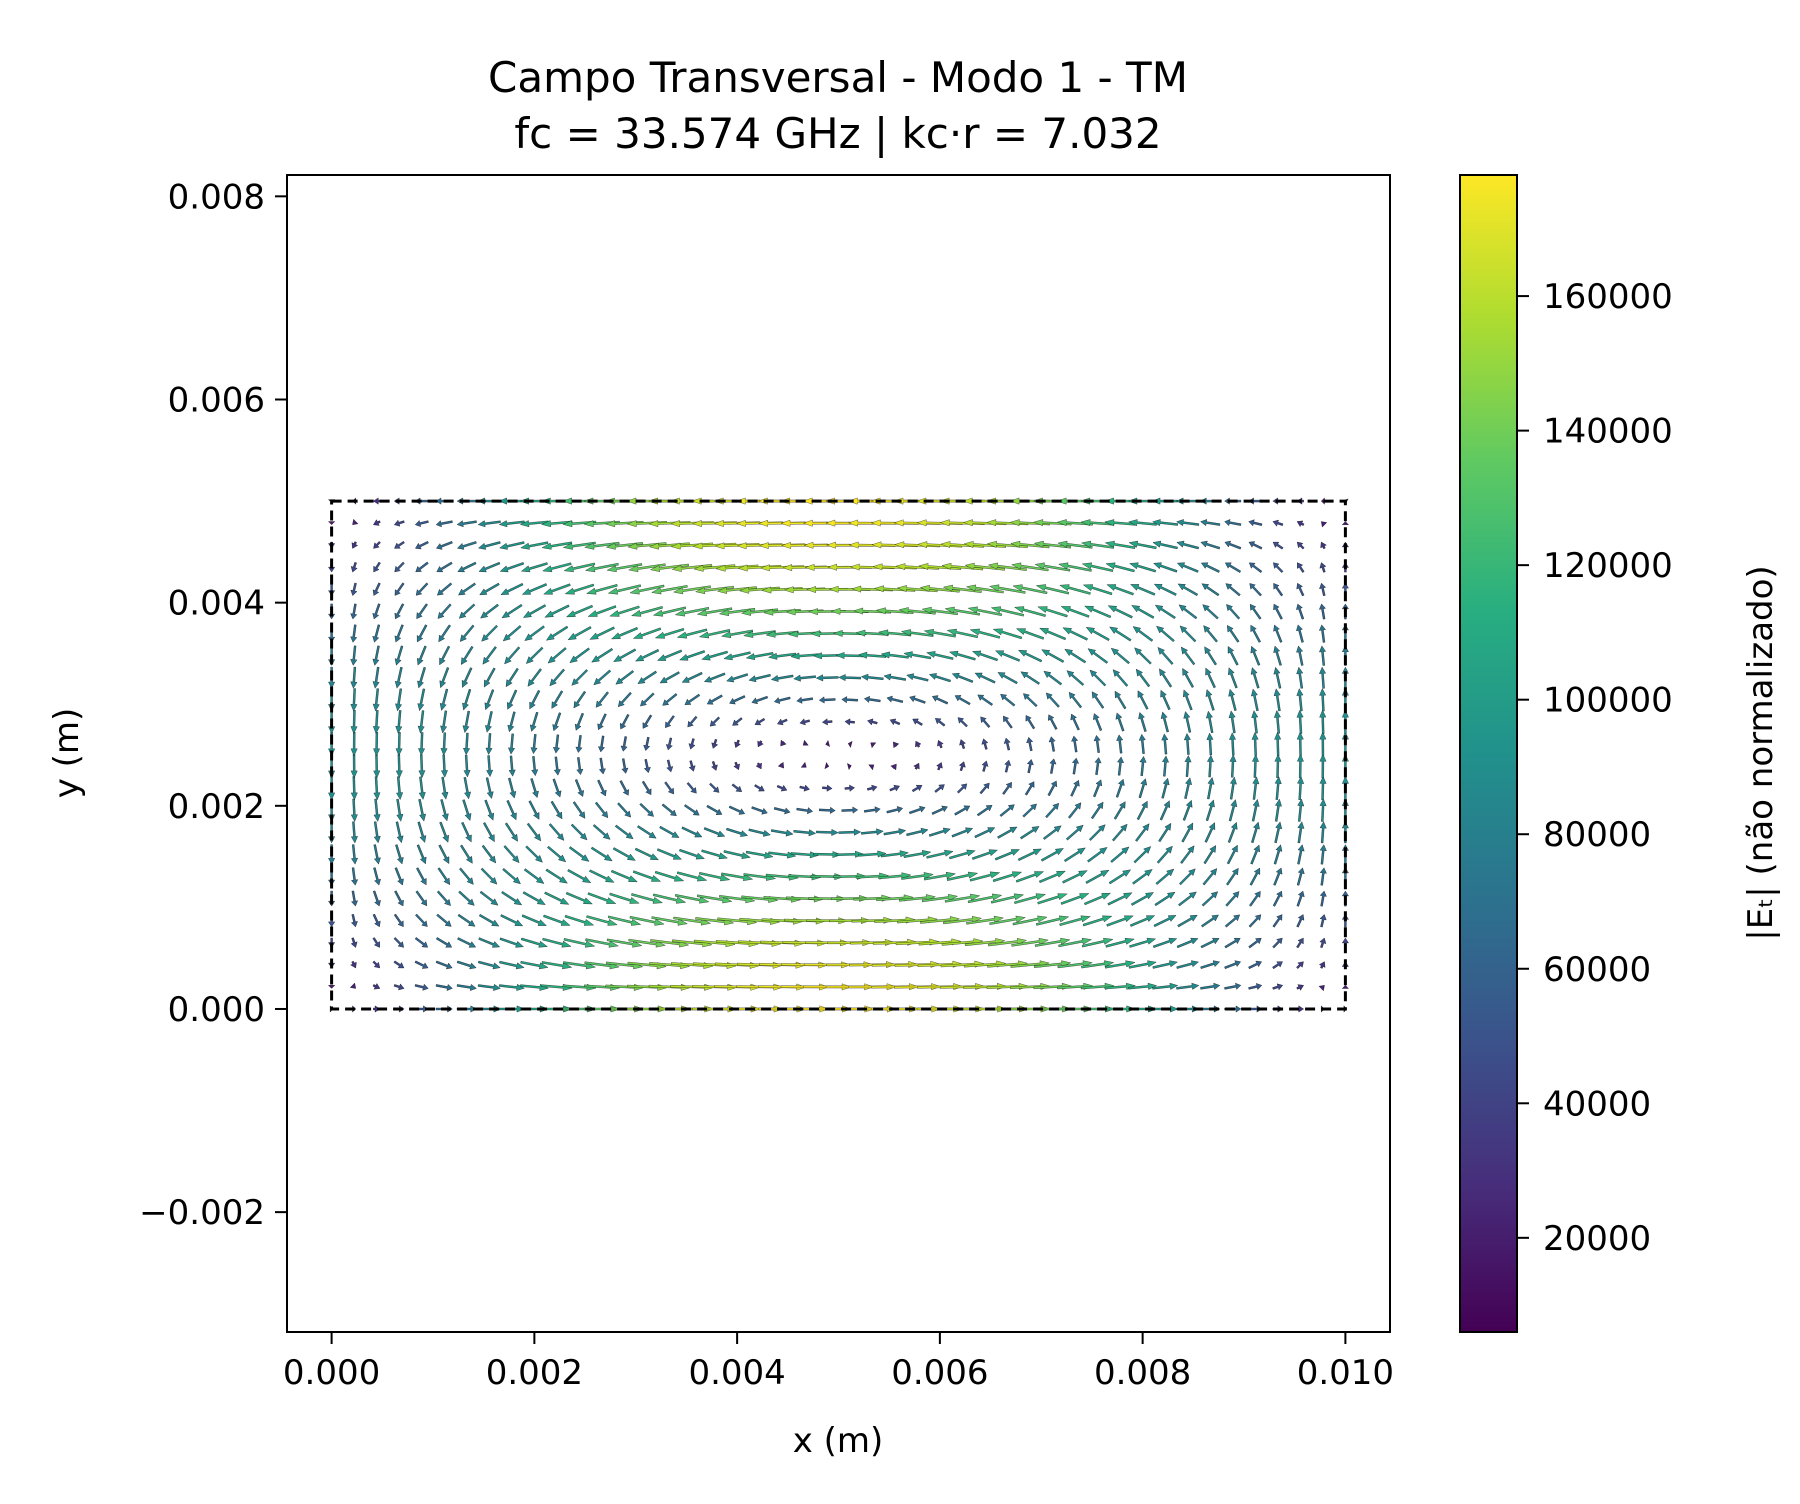 The height and width of the screenshot is (1504, 1800). Describe the element at coordinates (1608, 432) in the screenshot. I see `colorbar-tick-label: 140000` at that location.